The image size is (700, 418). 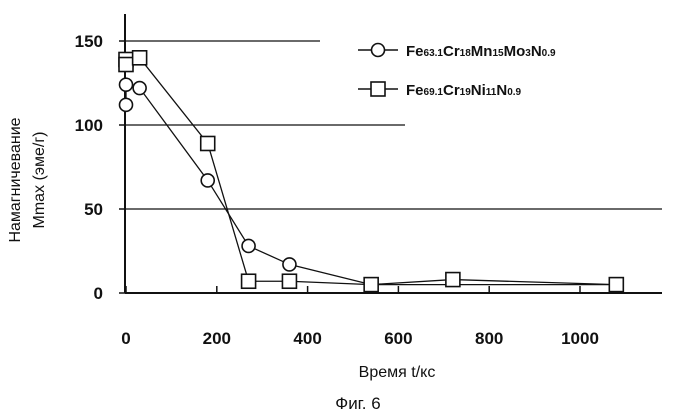 What do you see at coordinates (481, 51) in the screenshot?
I see `legend-label: Fe63.1Cr18Mn15Mo3N0.9` at bounding box center [481, 51].